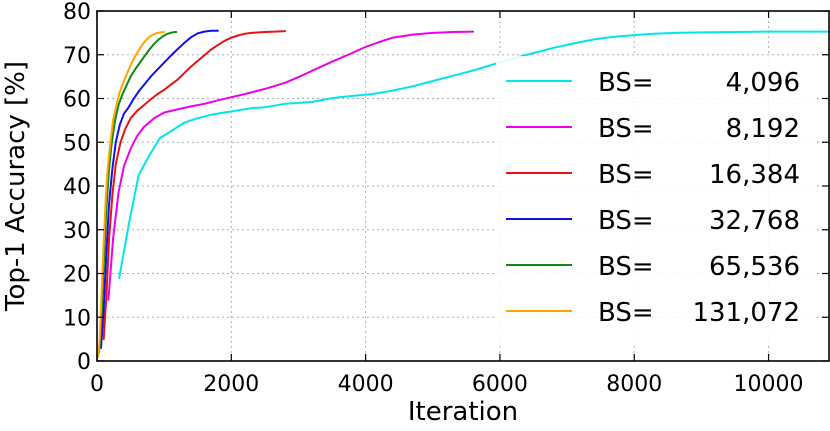 This screenshot has width=830, height=431. What do you see at coordinates (77, 12) in the screenshot?
I see `y-tick-label: 80` at bounding box center [77, 12].